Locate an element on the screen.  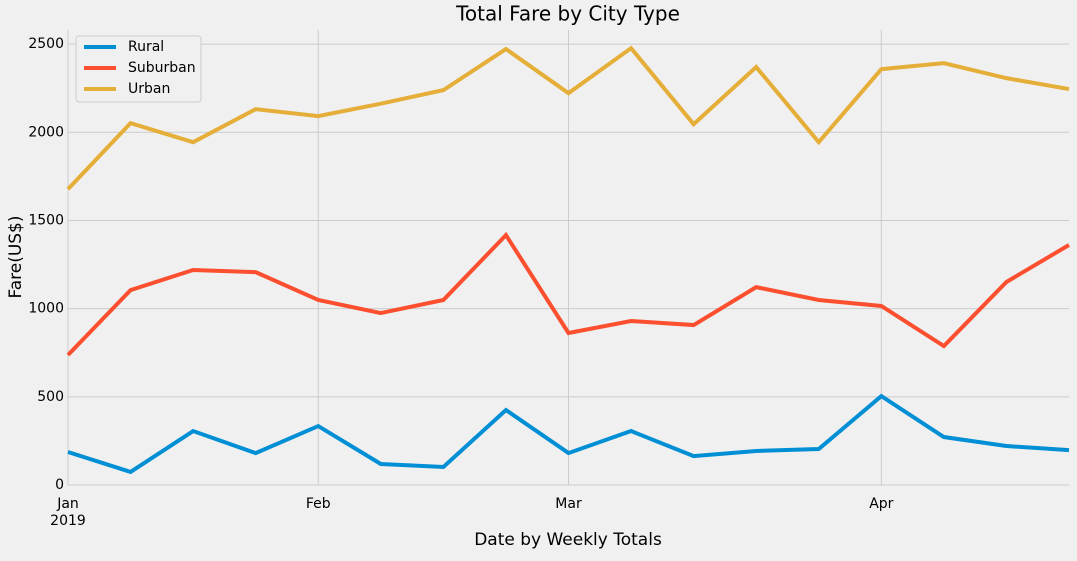
legend-label: Urban is located at coordinates (149, 89).